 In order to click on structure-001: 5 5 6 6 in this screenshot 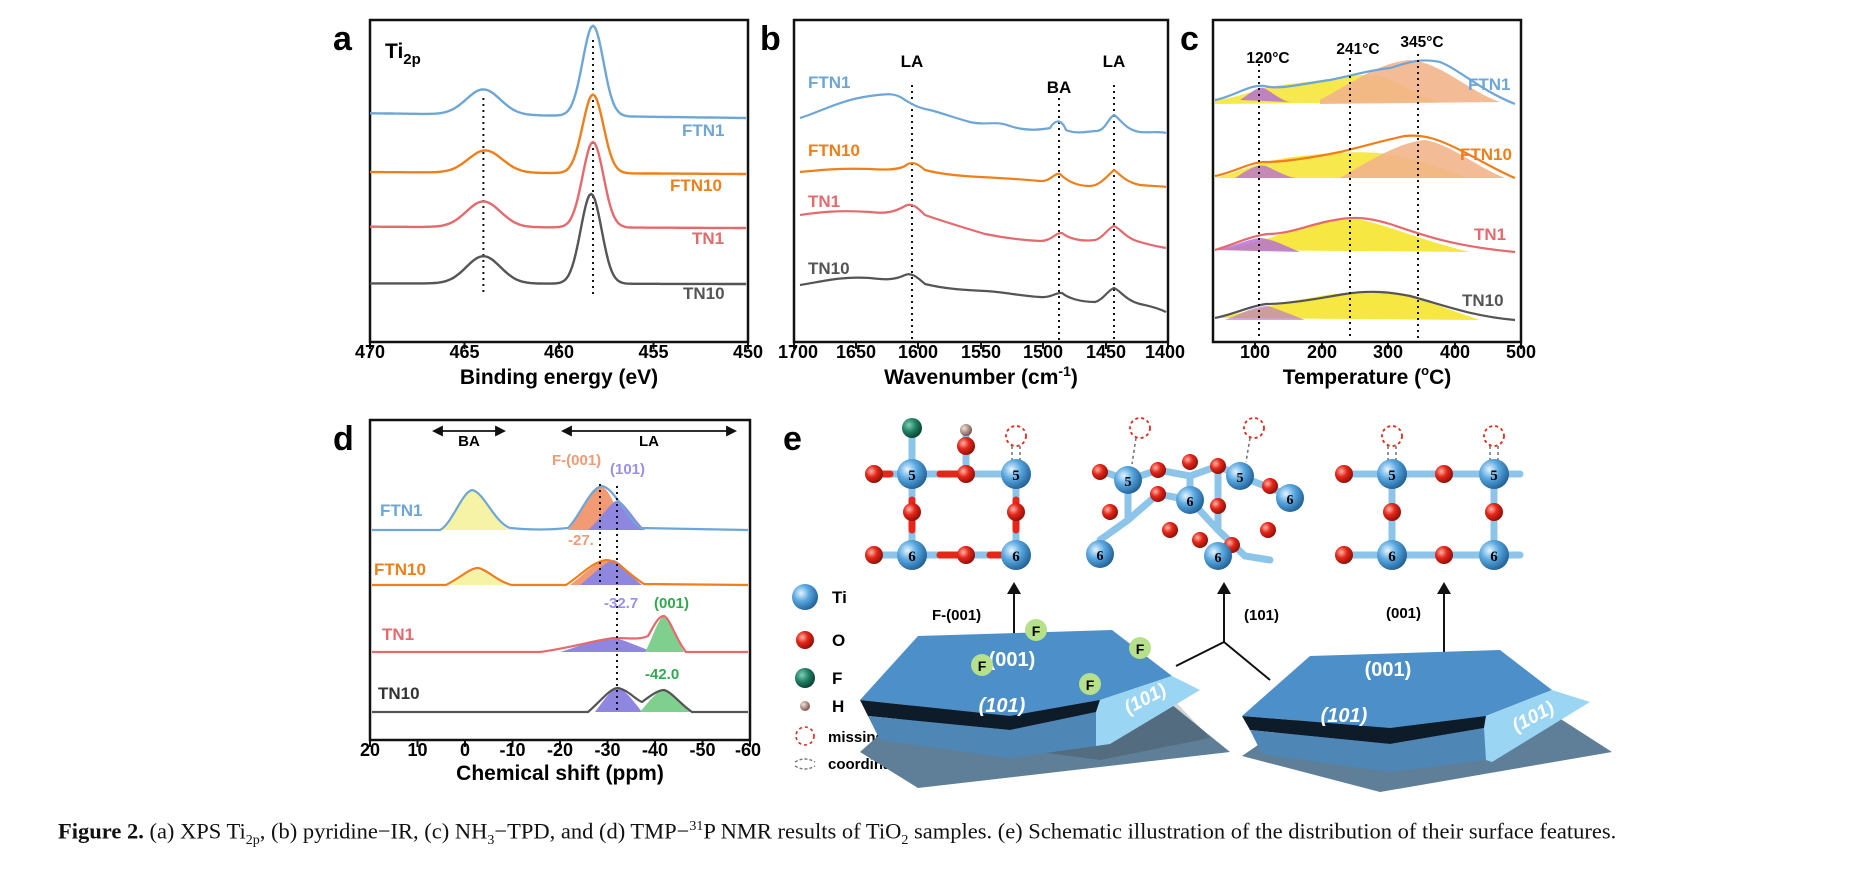, I will do `click(1429, 497)`.